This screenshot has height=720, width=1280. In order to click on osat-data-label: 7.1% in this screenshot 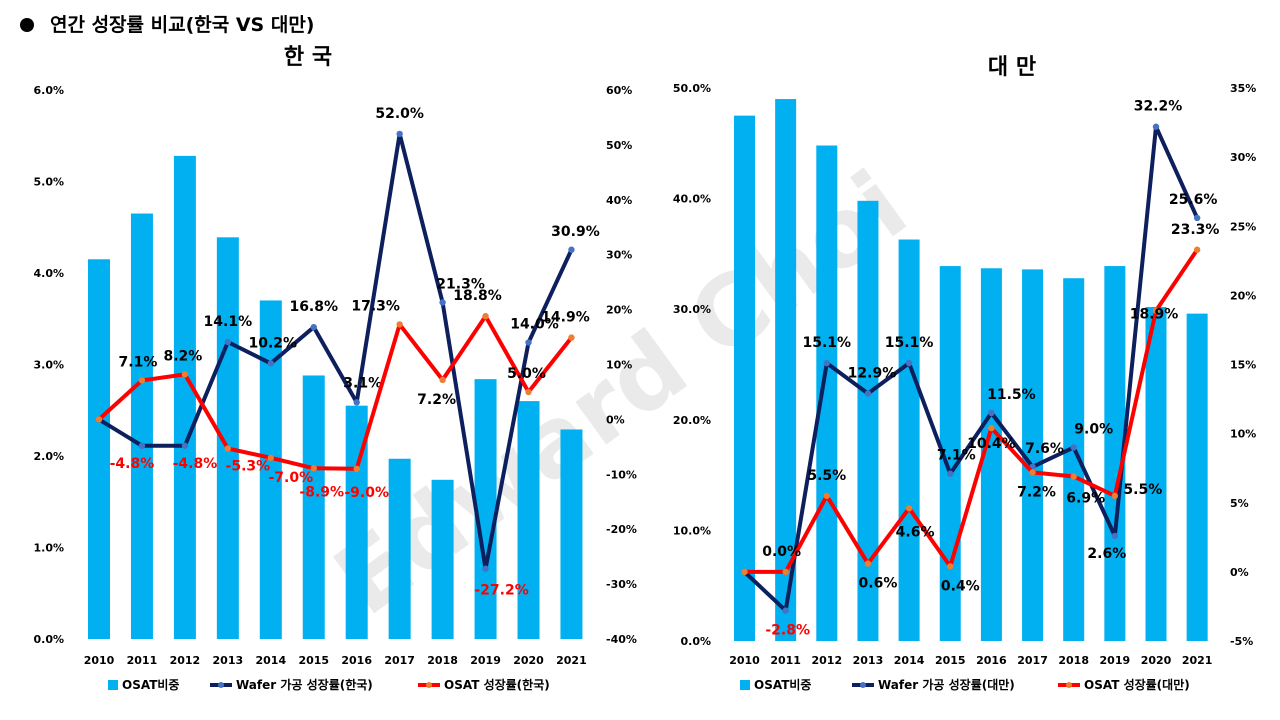, I will do `click(138, 362)`.